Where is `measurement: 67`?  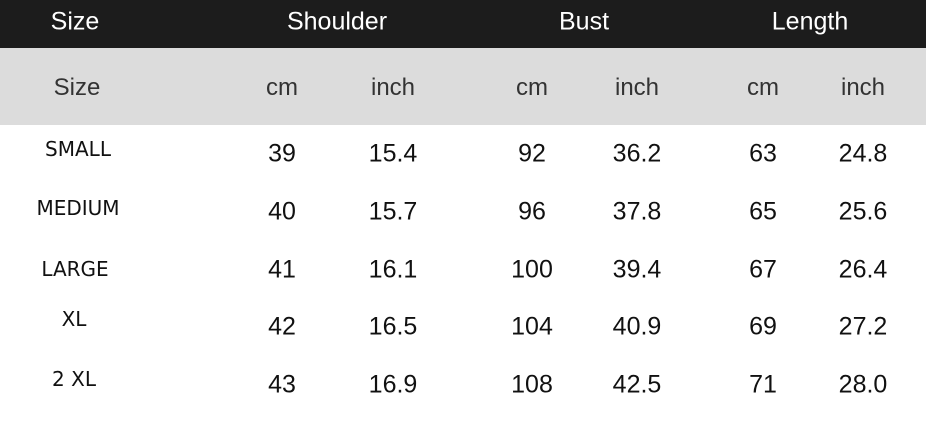
measurement: 67 is located at coordinates (763, 269).